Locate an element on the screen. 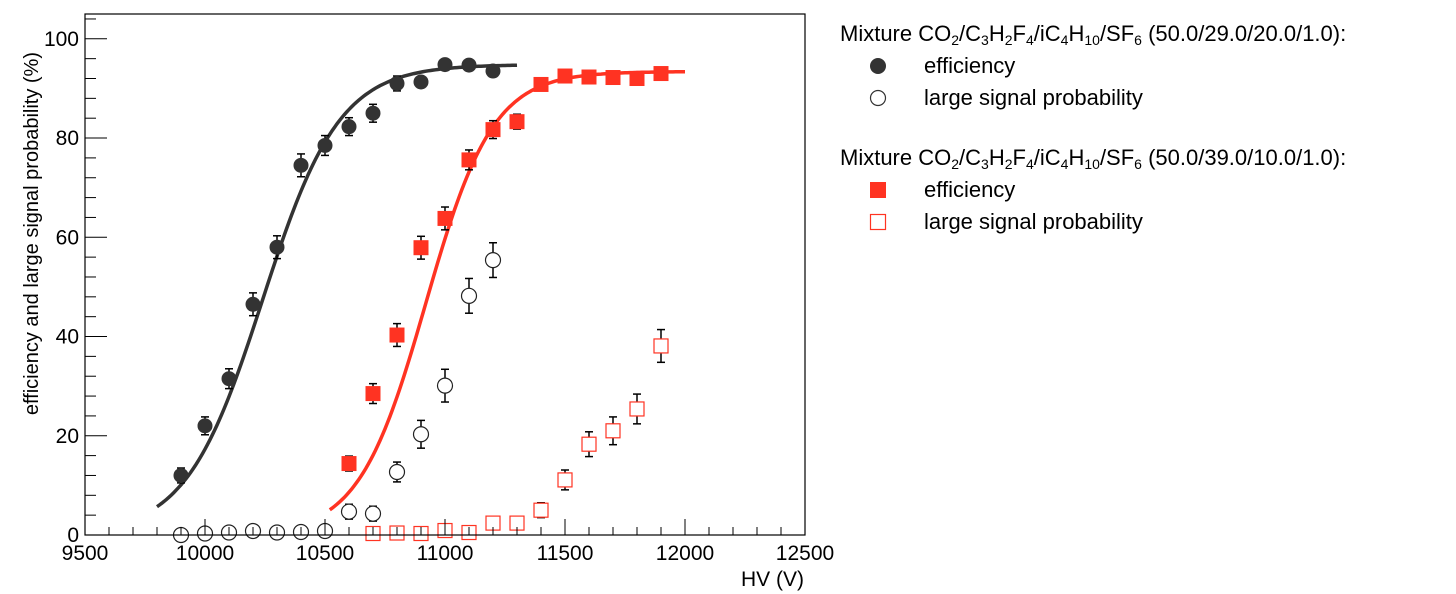 The image size is (1456, 594). x-tick-label: 12000 is located at coordinates (685, 553).